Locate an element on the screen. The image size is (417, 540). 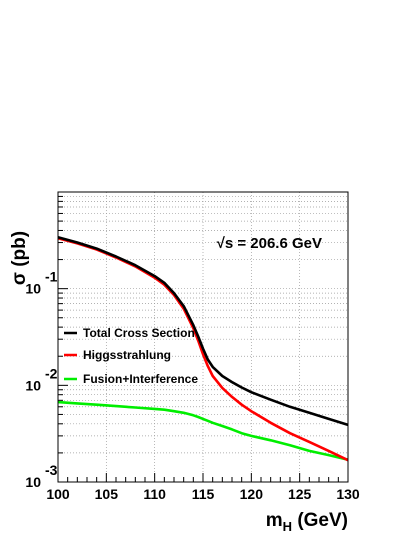
energy-annotation: √s = 206.6 GeV is located at coordinates (269, 243).